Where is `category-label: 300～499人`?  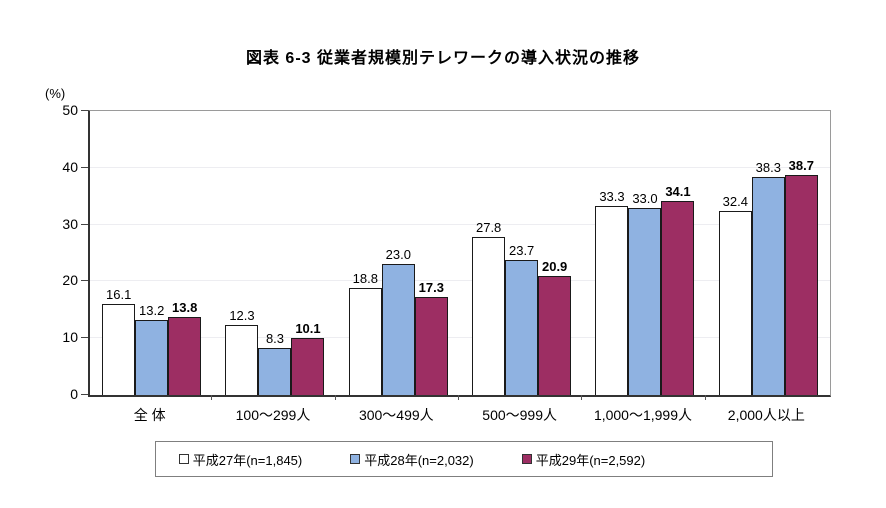 category-label: 300～499人 is located at coordinates (396, 415).